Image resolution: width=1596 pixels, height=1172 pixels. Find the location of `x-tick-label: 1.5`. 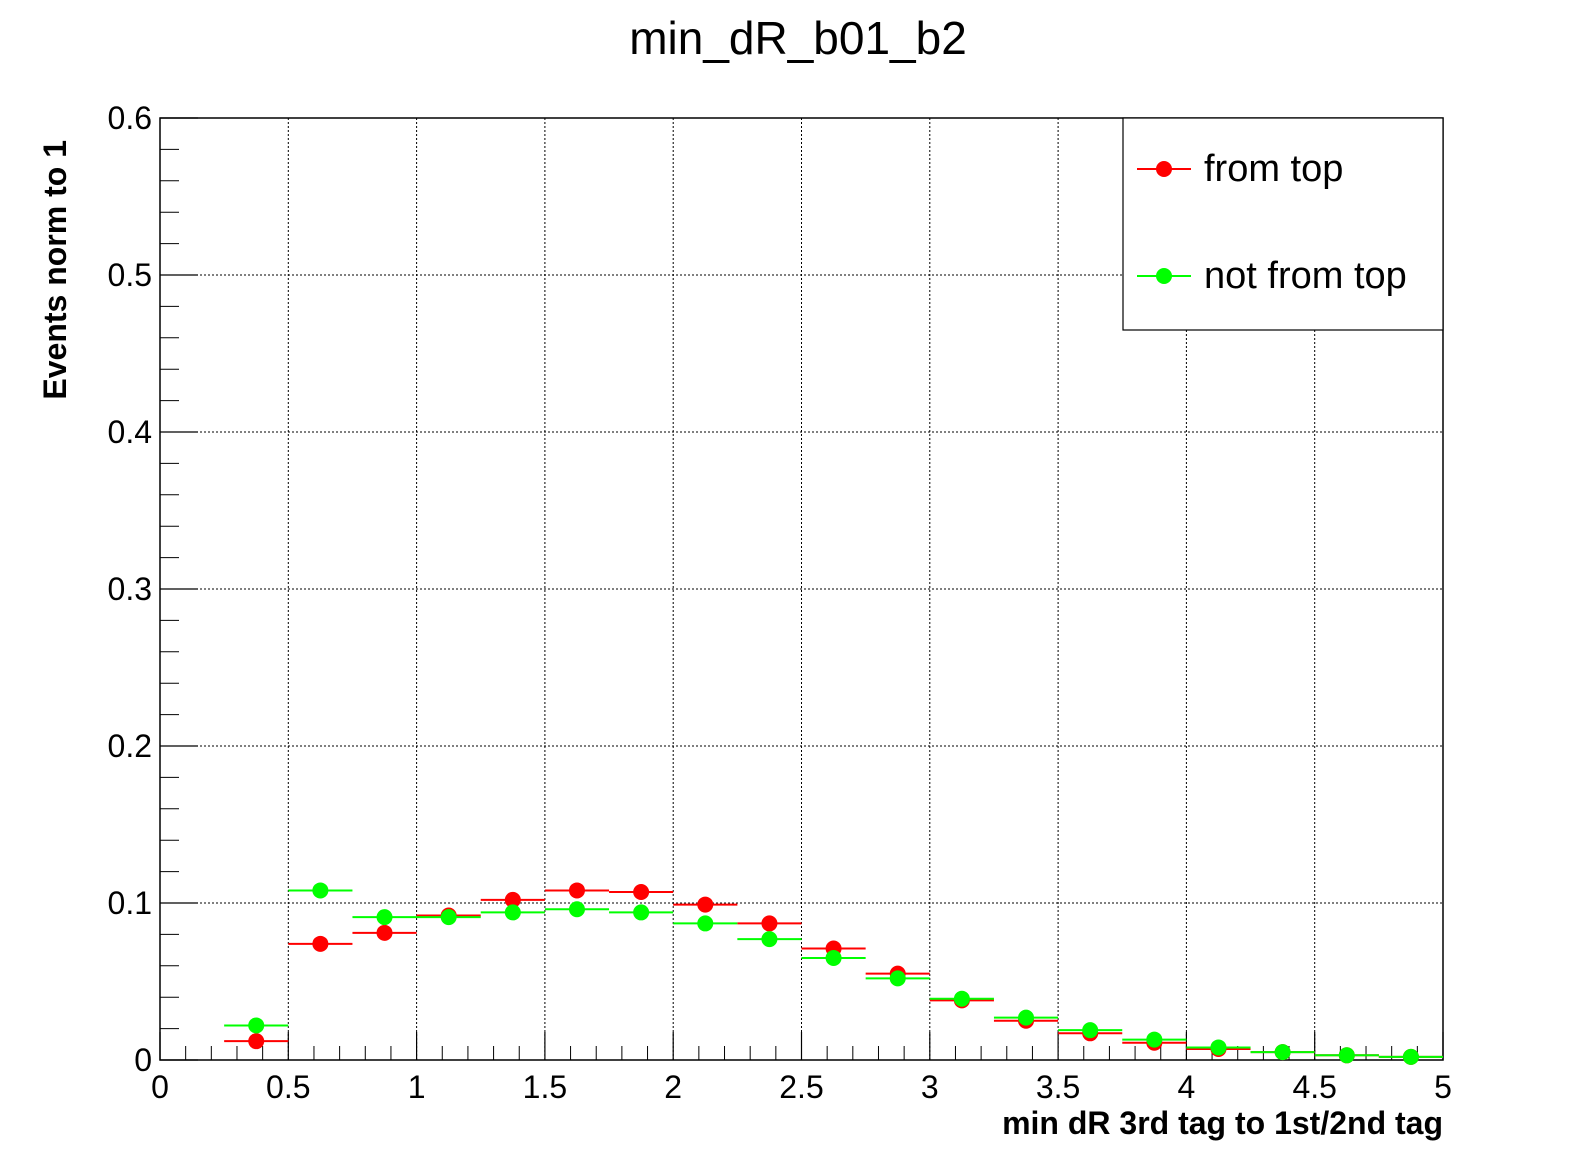

x-tick-label: 1.5 is located at coordinates (545, 1087).